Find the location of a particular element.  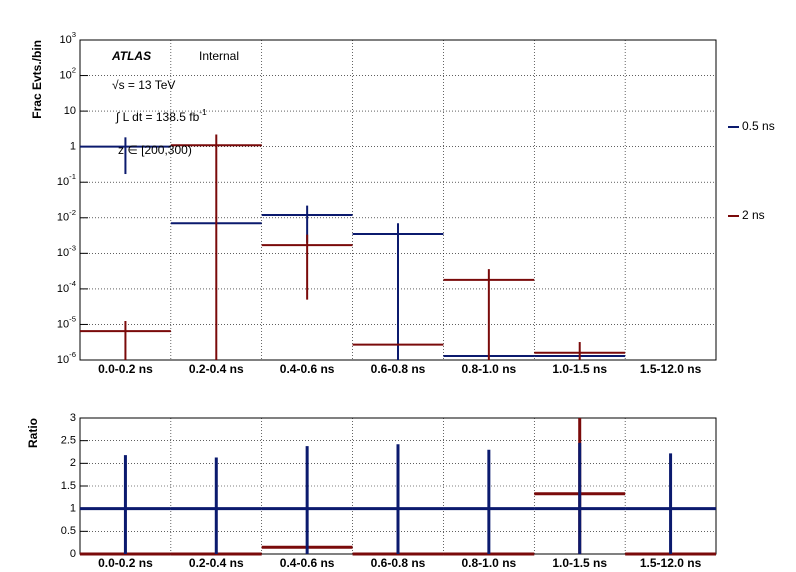

y-tick-label: 10⁻¹ is located at coordinates (66, 180).